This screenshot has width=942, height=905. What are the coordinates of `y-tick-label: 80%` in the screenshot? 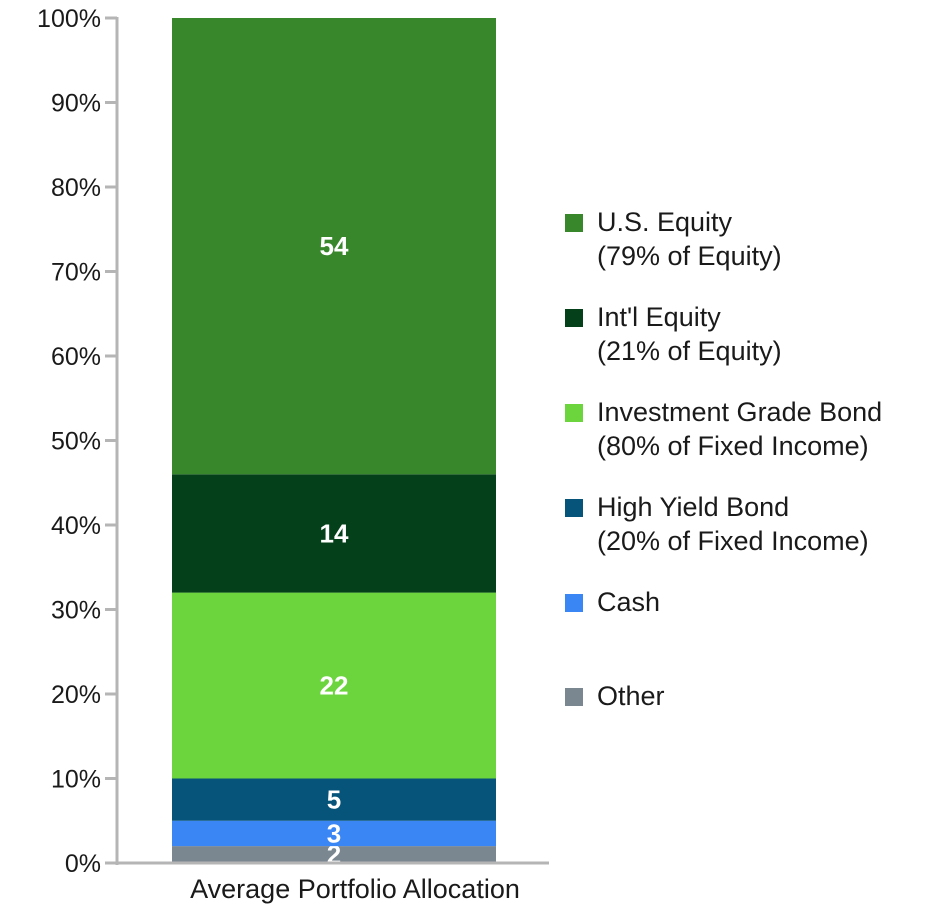 It's located at (76, 188).